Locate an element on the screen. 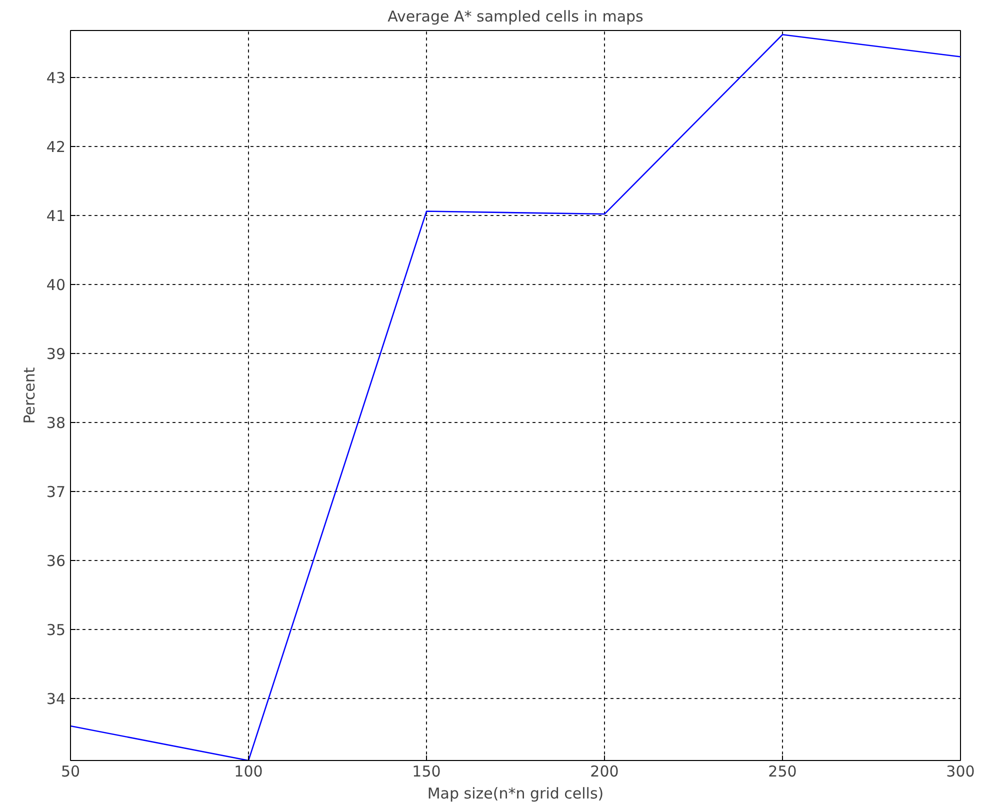 This screenshot has height=810, width=987. x-tick-label: 250 is located at coordinates (782, 771).